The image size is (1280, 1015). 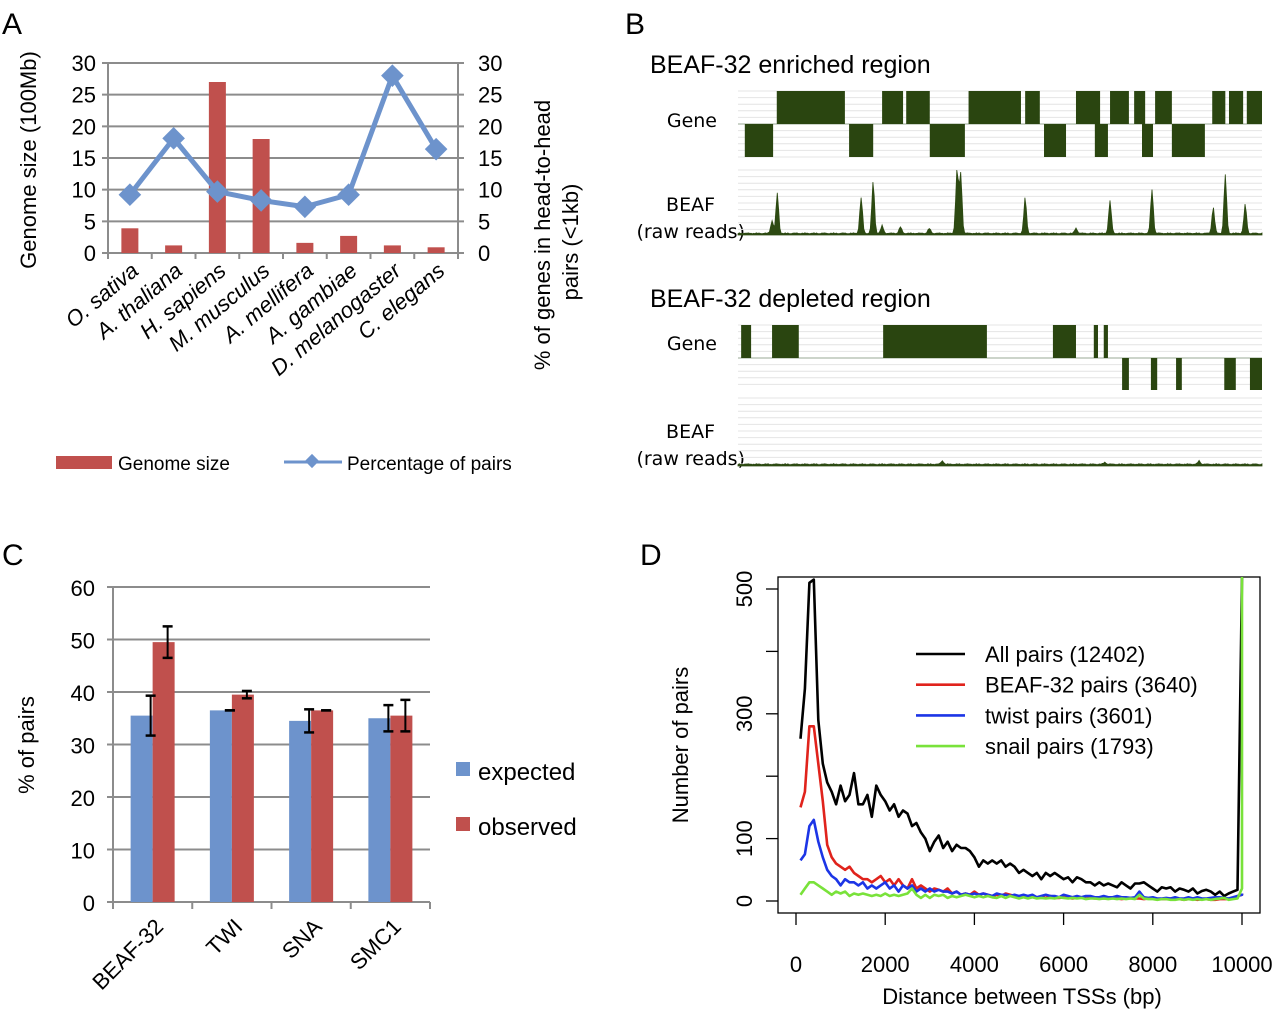 What do you see at coordinates (690, 205) in the screenshot?
I see `enriched-signal-label-1: BEAF` at bounding box center [690, 205].